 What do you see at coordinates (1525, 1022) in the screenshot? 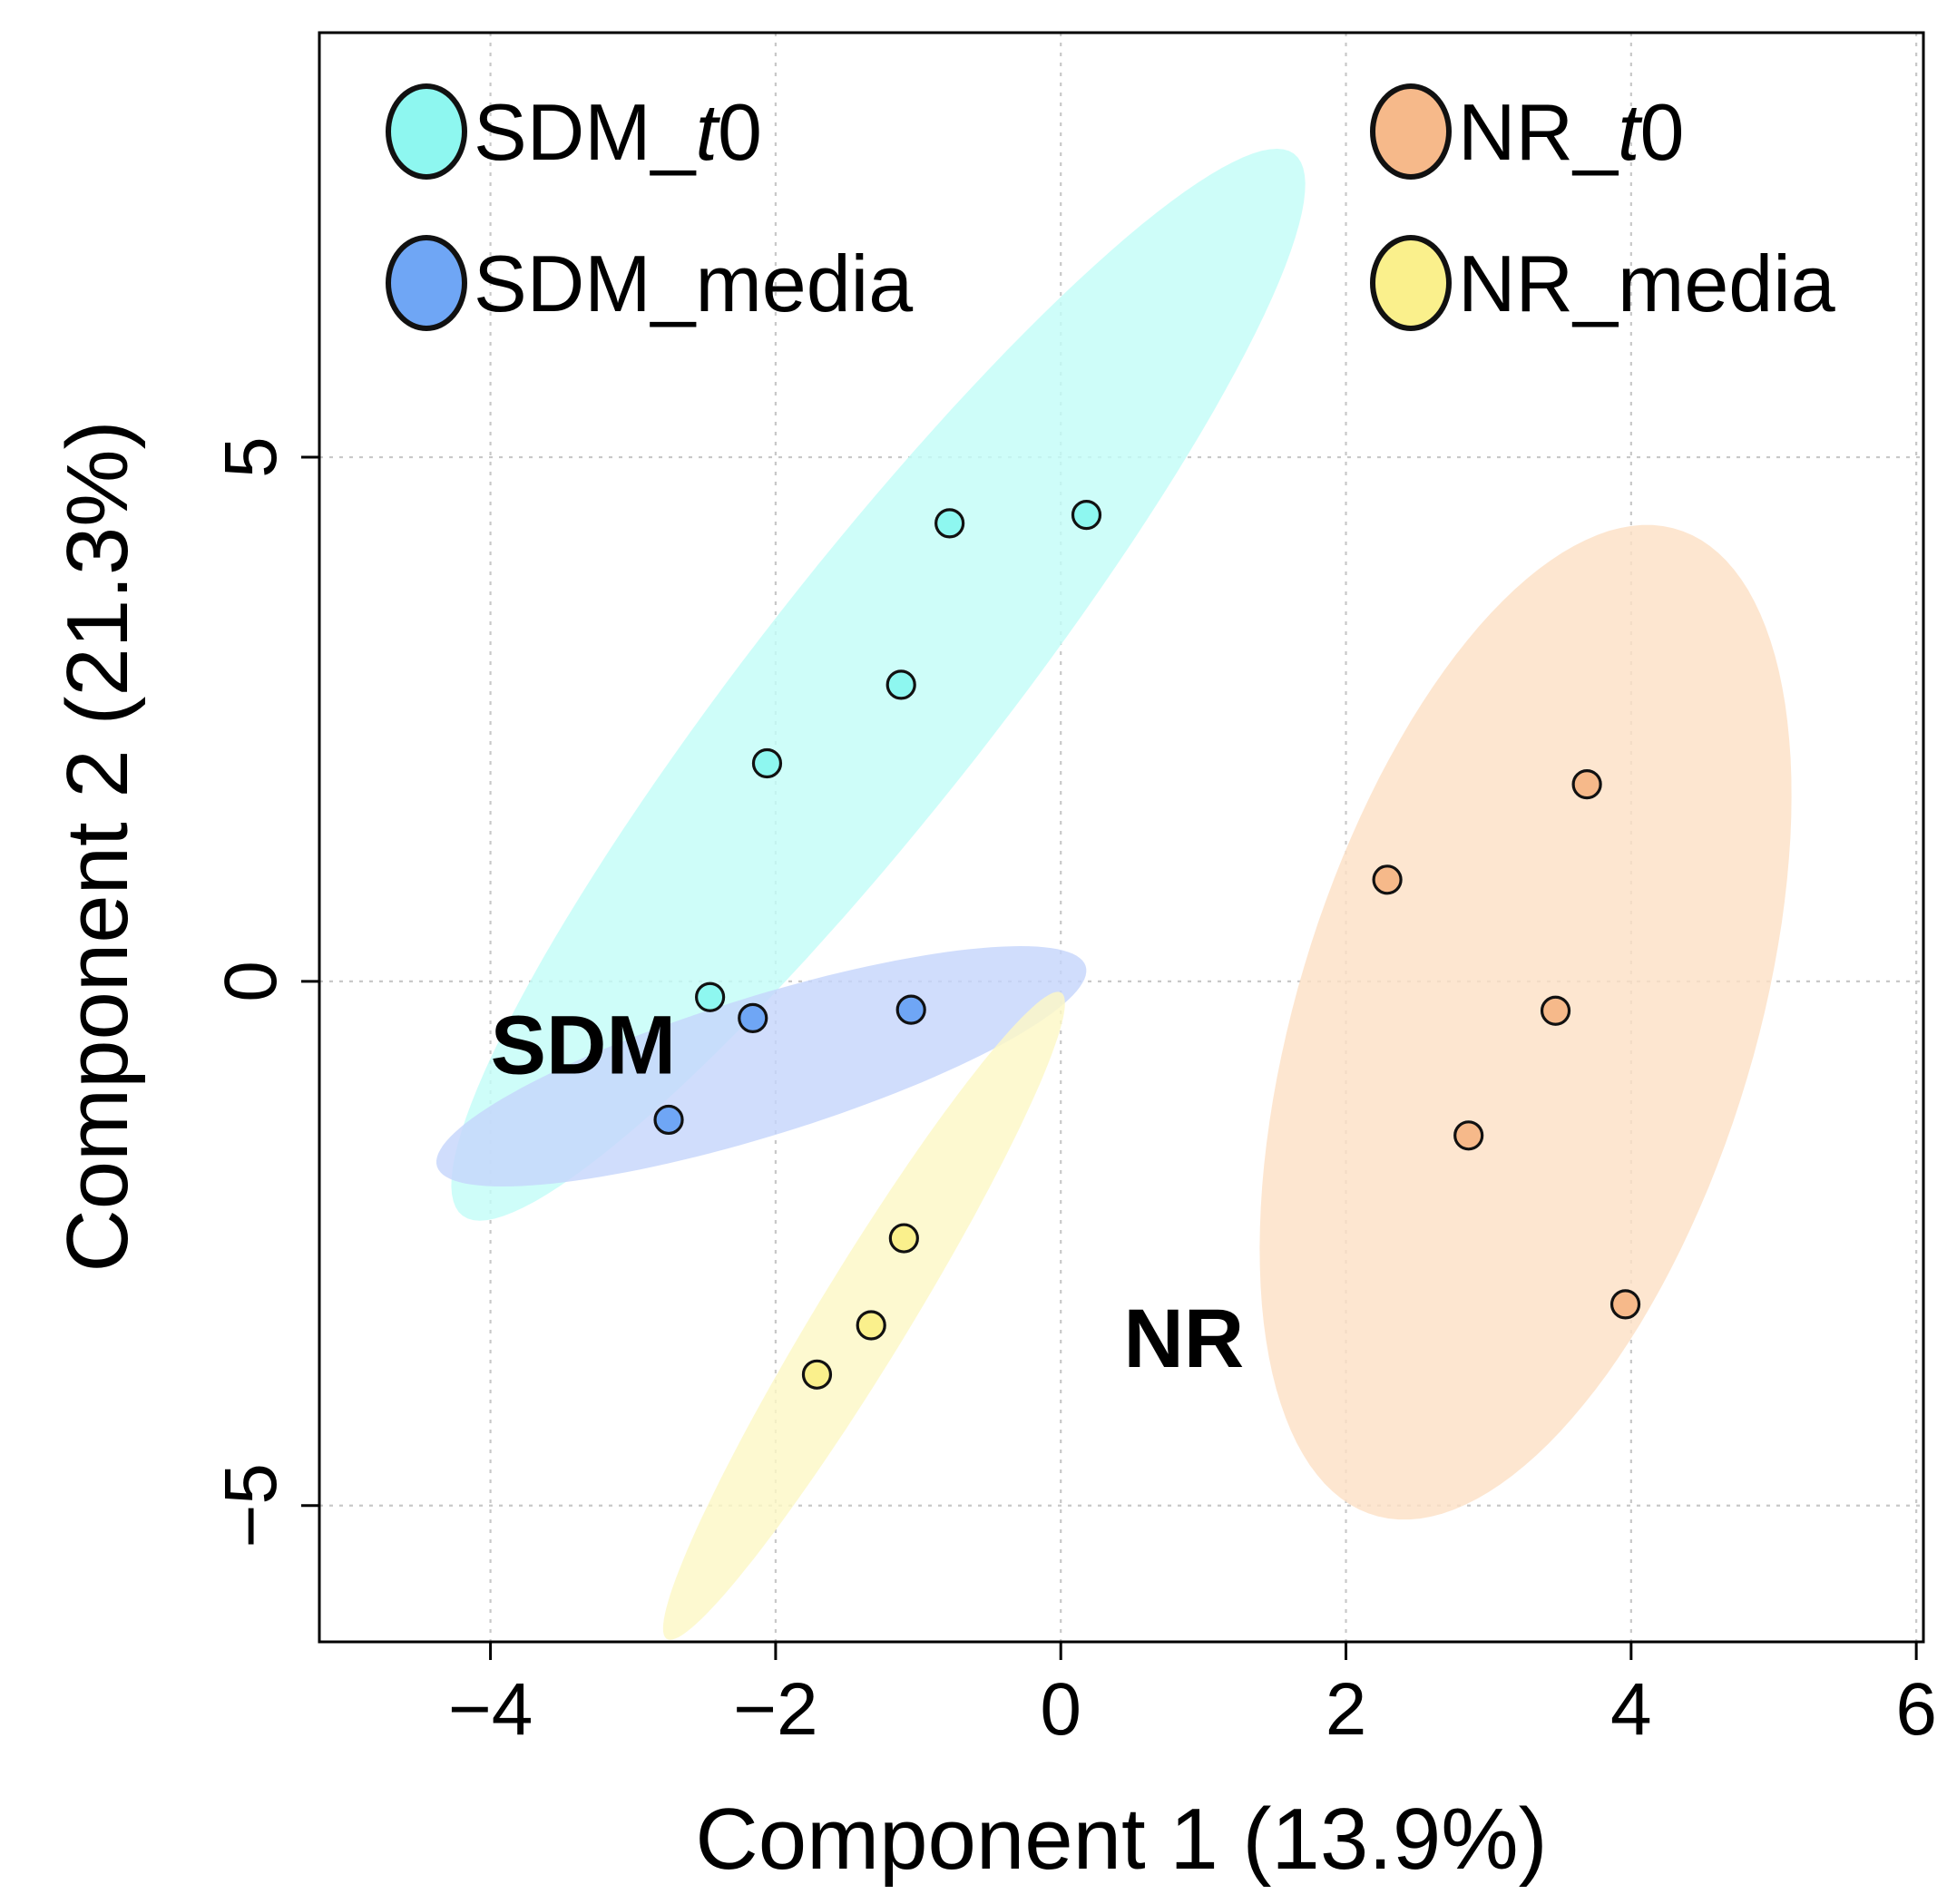
I see `ellipse-nr-t0` at bounding box center [1525, 1022].